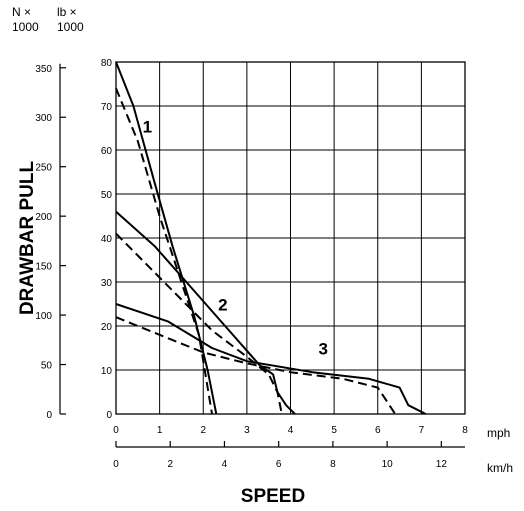  I want to click on lb-tick-label: 40, so click(107, 239).